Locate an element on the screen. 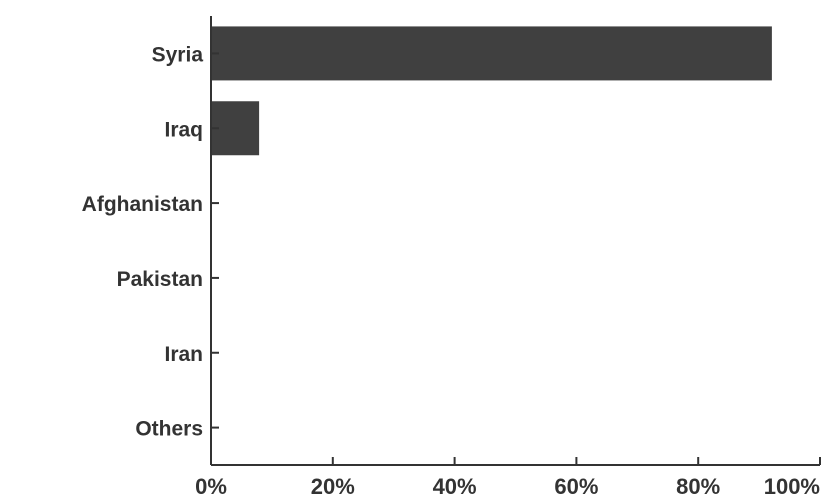 The height and width of the screenshot is (500, 834). x-tick-label-100: 100% is located at coordinates (792, 486).